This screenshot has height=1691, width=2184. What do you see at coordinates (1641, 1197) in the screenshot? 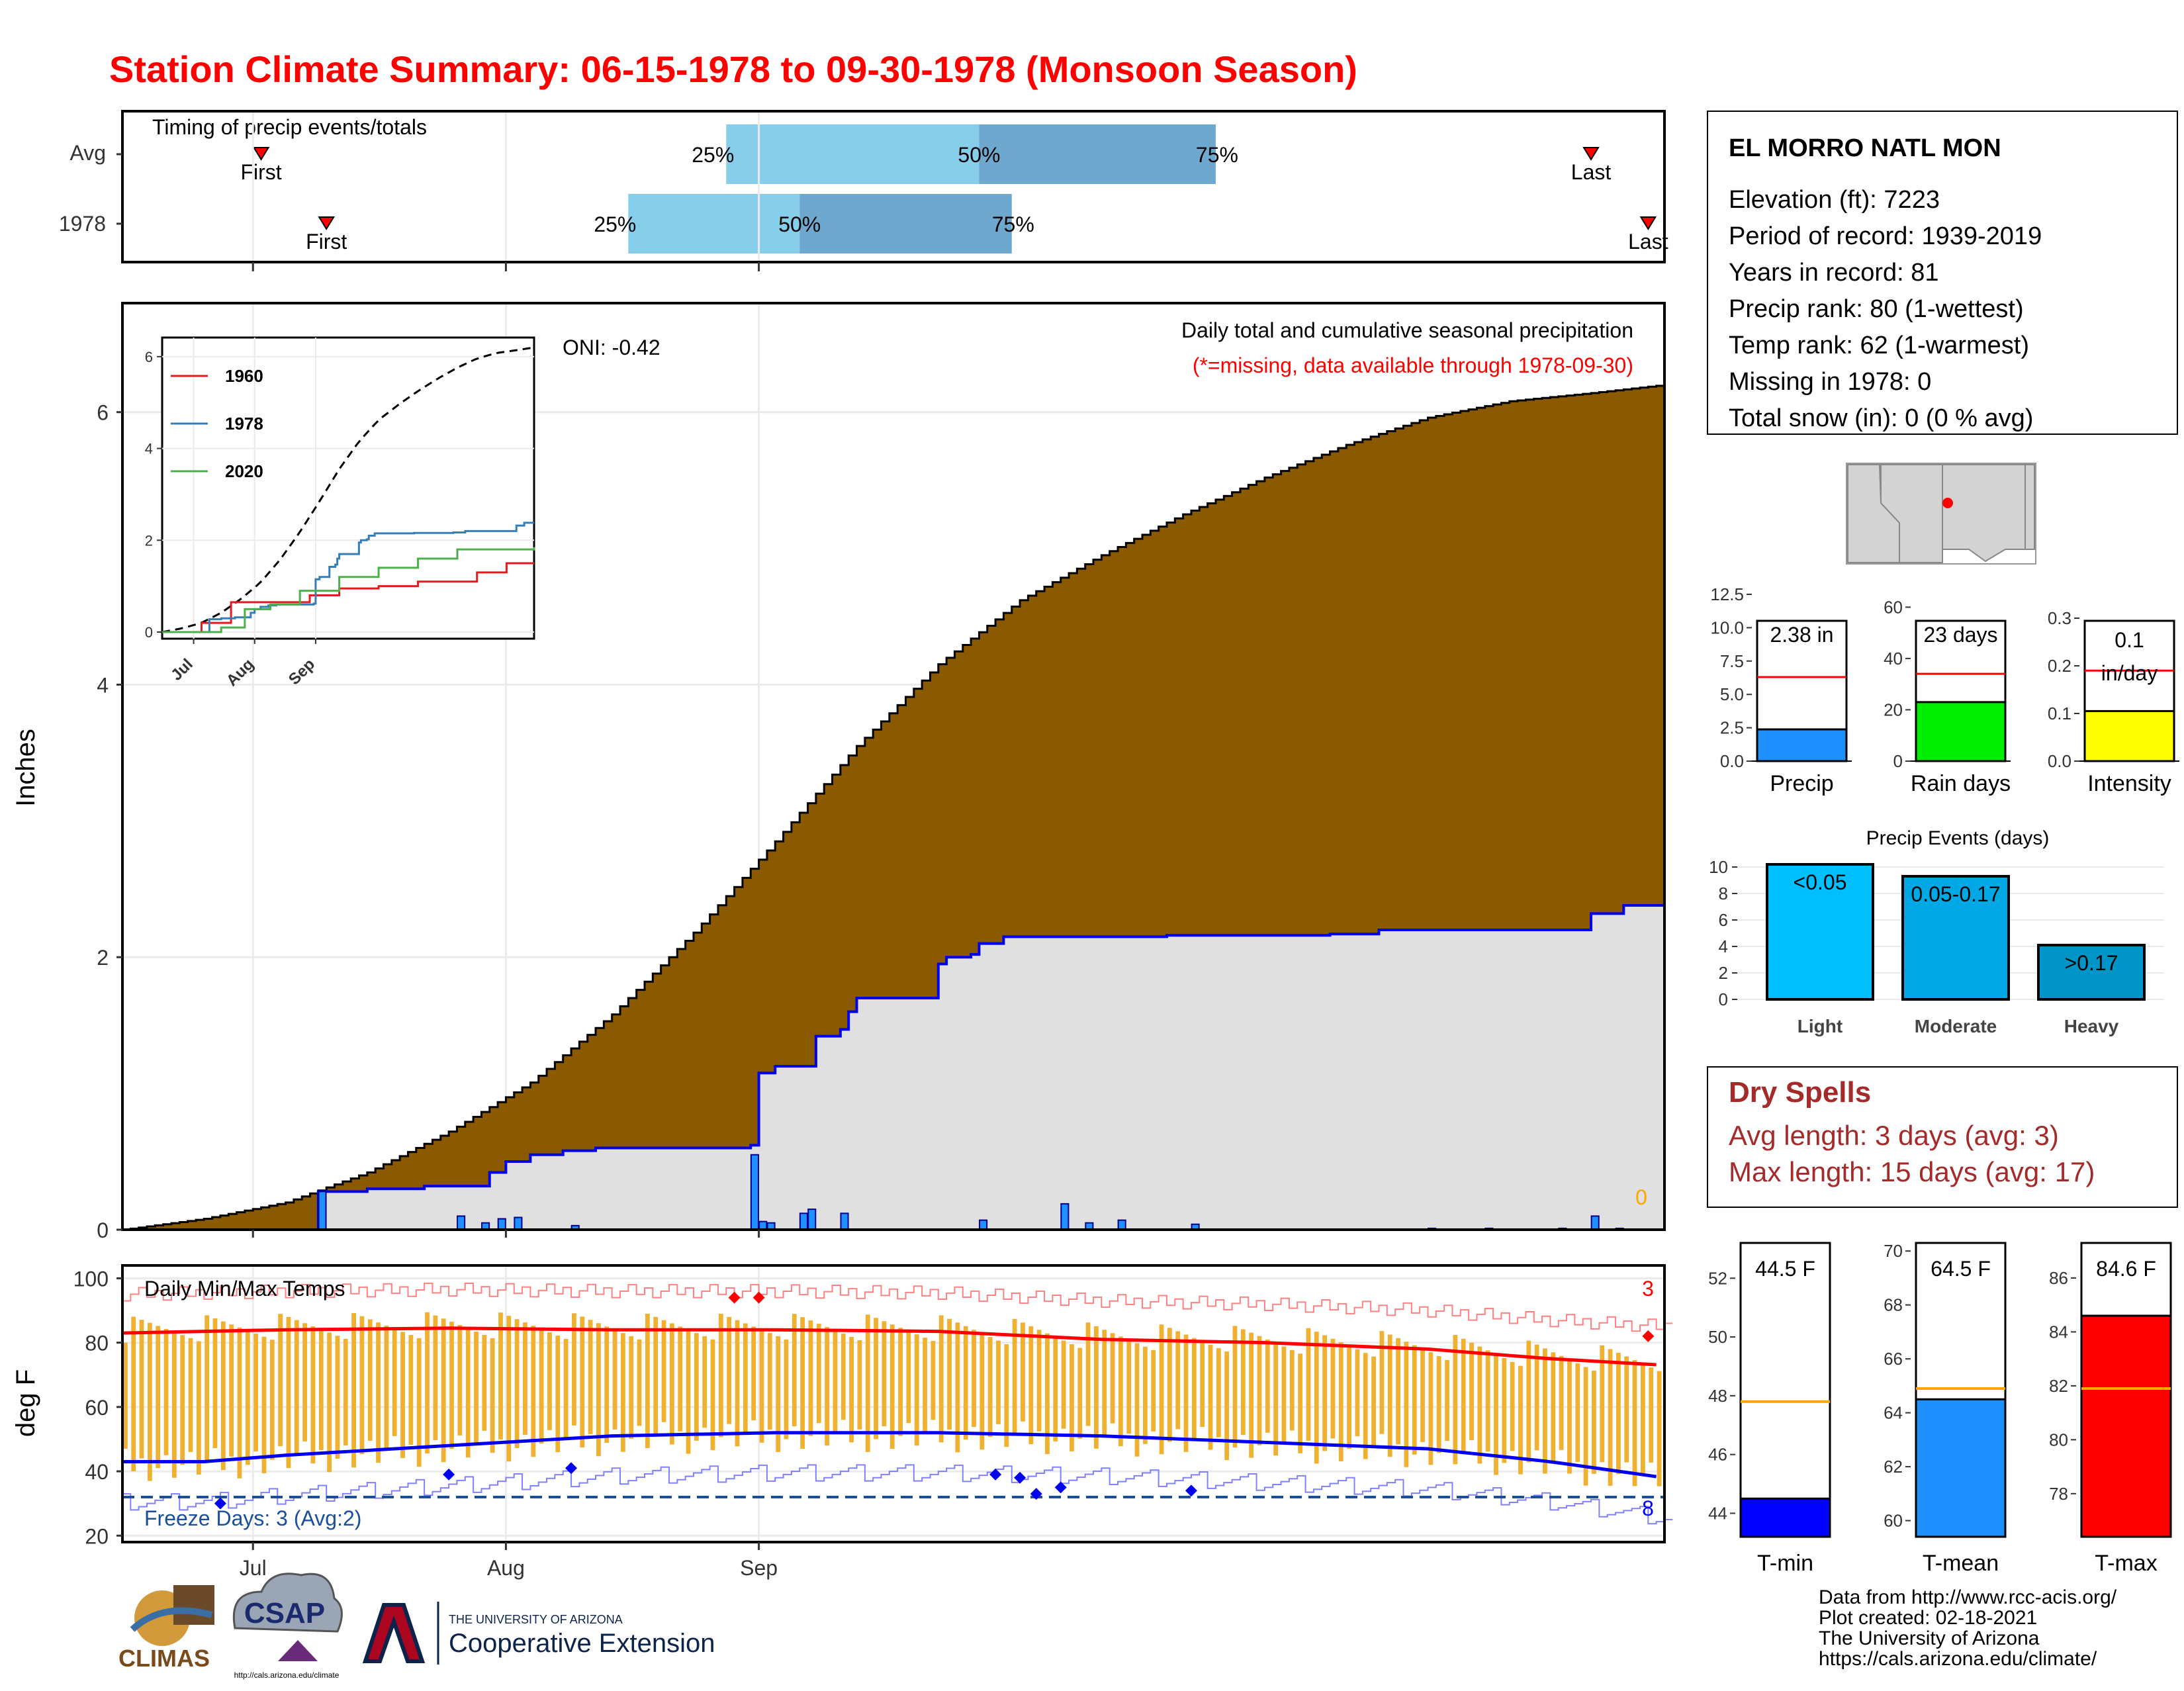
I see `missing-count: 0` at bounding box center [1641, 1197].